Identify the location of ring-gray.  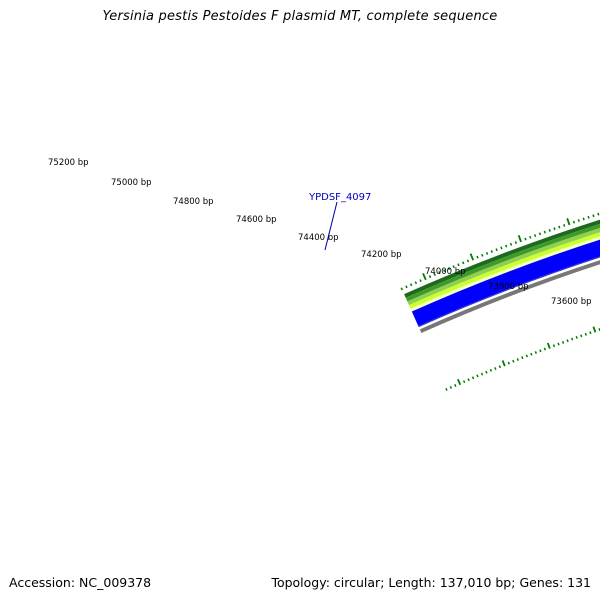
(509, 296).